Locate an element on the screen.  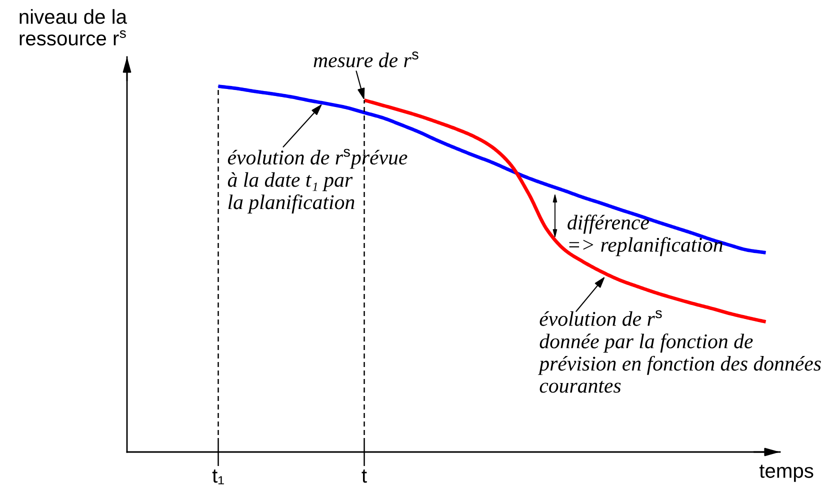
annotation: évolution de r$^{s}$prévue à la date t₁ par la planification is located at coordinates (318, 181).